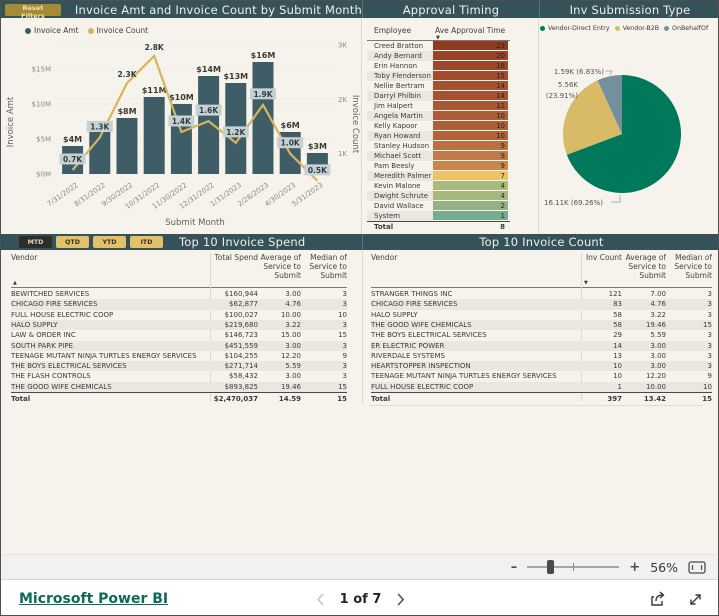 The width and height of the screenshot is (719, 616). I want to click on table-row-HEARTSTOPPER INSPECTION: HEARTSTOPPER INSPECTION 10 3.00 3, so click(541, 366).